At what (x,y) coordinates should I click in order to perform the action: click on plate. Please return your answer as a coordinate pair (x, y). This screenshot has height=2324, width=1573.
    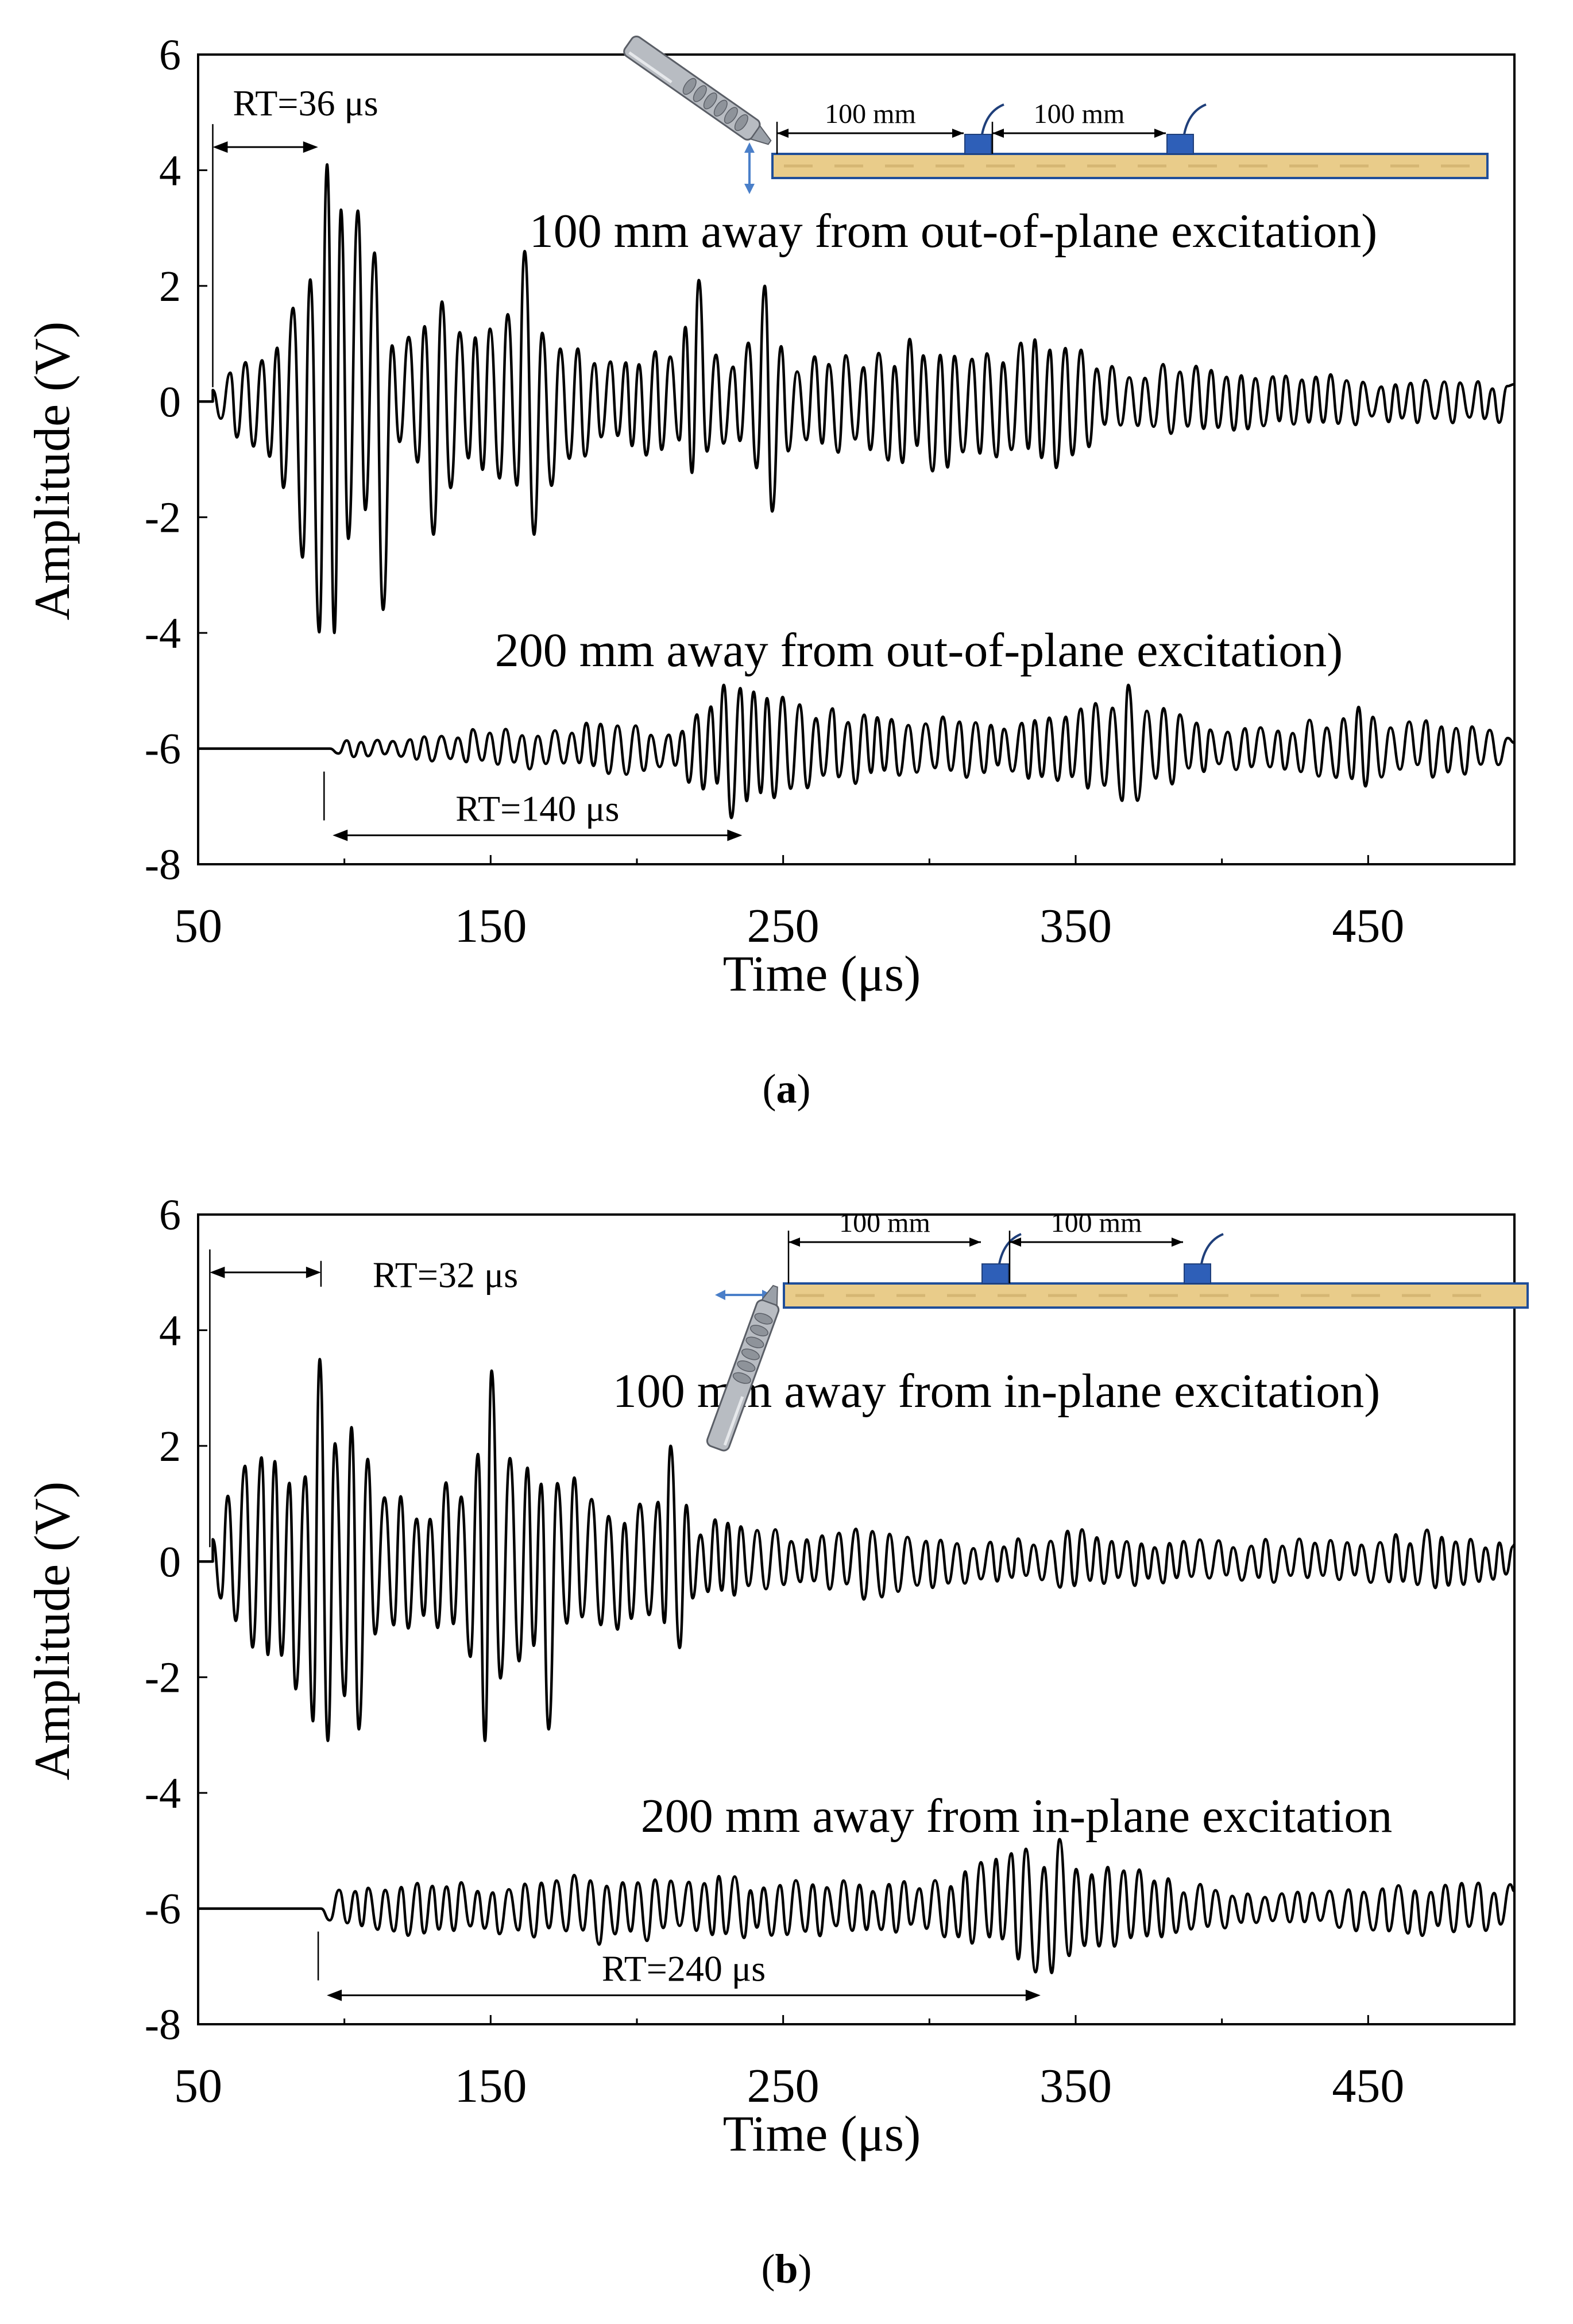
    Looking at the image, I should click on (1130, 166).